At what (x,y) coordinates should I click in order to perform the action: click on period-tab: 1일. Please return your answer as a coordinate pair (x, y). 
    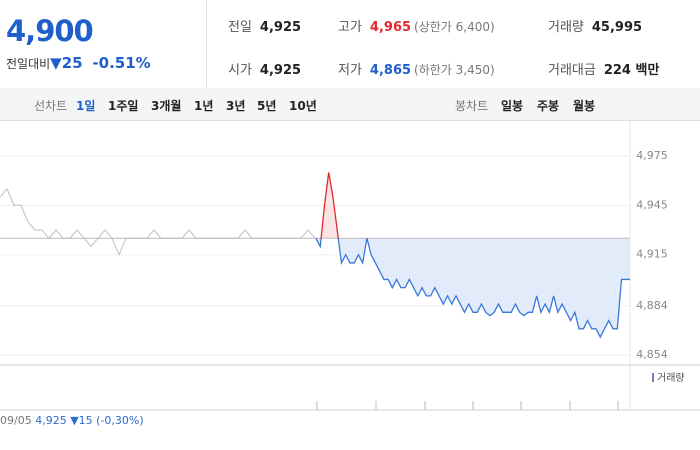
    Looking at the image, I should click on (86, 106).